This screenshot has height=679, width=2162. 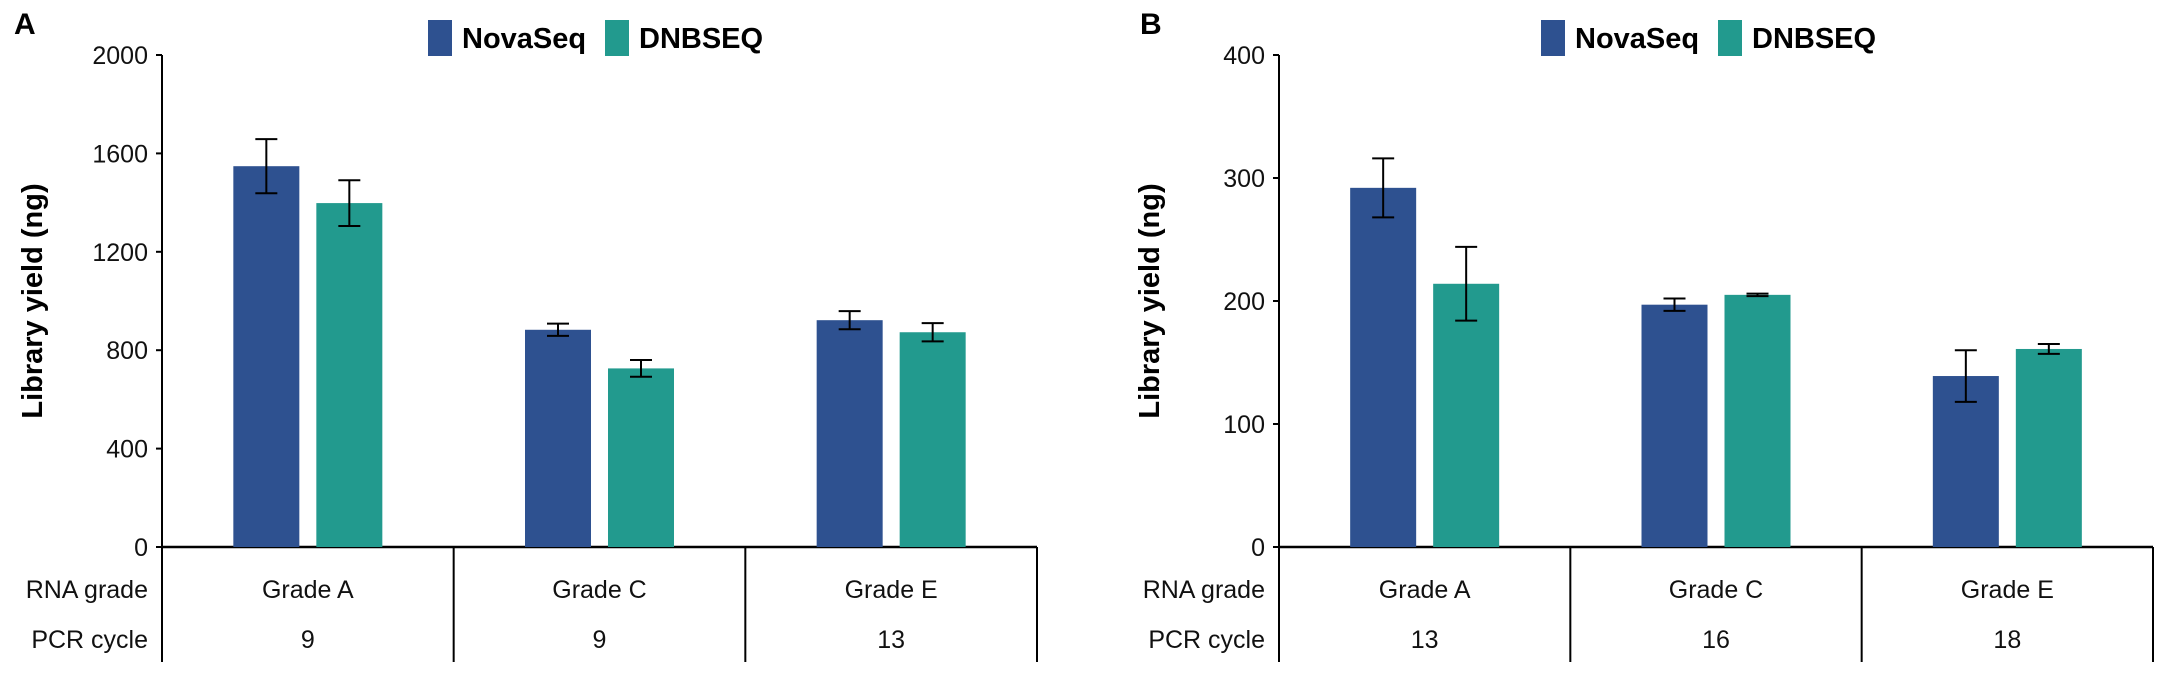 What do you see at coordinates (1151, 24) in the screenshot?
I see `panel-label: B` at bounding box center [1151, 24].